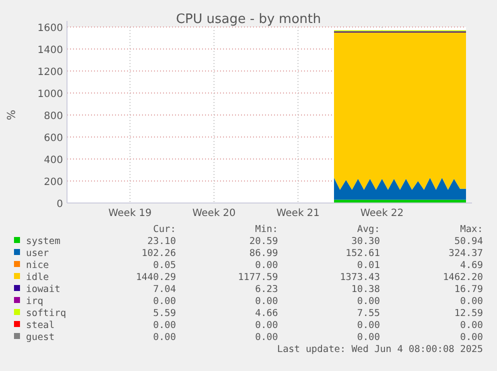  What do you see at coordinates (11, 115) in the screenshot?
I see `y-axis-title: %` at bounding box center [11, 115].